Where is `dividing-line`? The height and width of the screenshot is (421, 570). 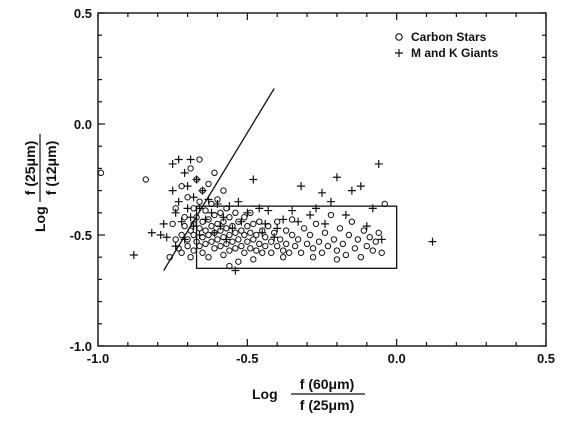
dividing-line is located at coordinates (219, 179).